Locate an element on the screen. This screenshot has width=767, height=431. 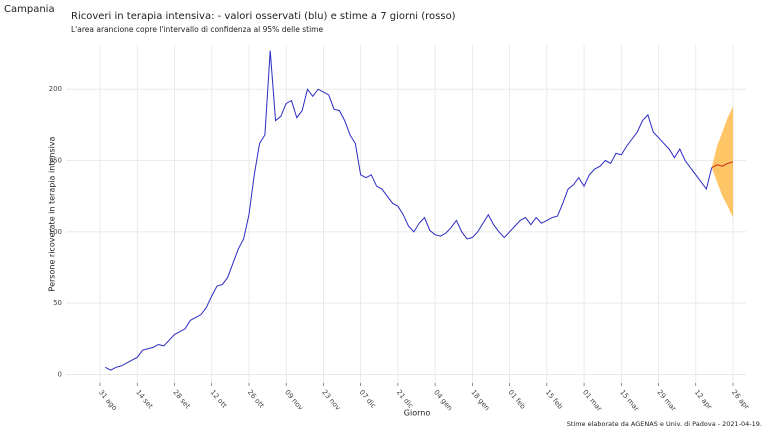
x-tick-label: 26 ott is located at coordinates (256, 398).